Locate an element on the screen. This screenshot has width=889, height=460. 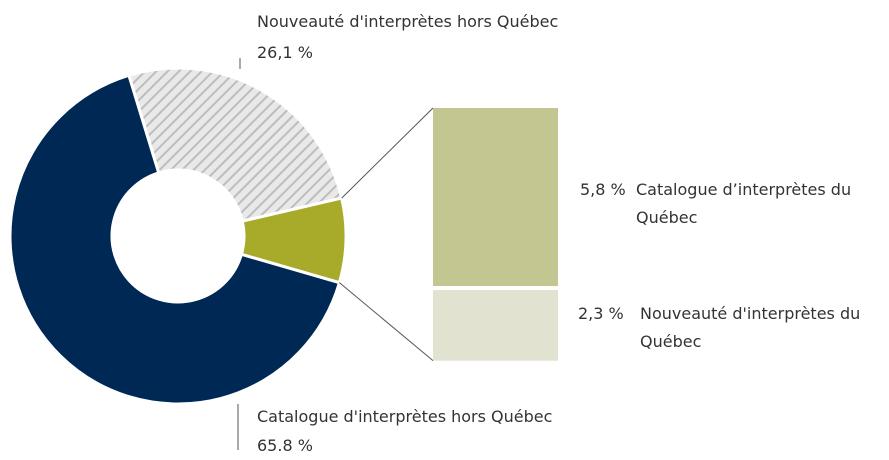
category-label: Nouveauté d'interprètes du Québec is located at coordinates (750, 327).